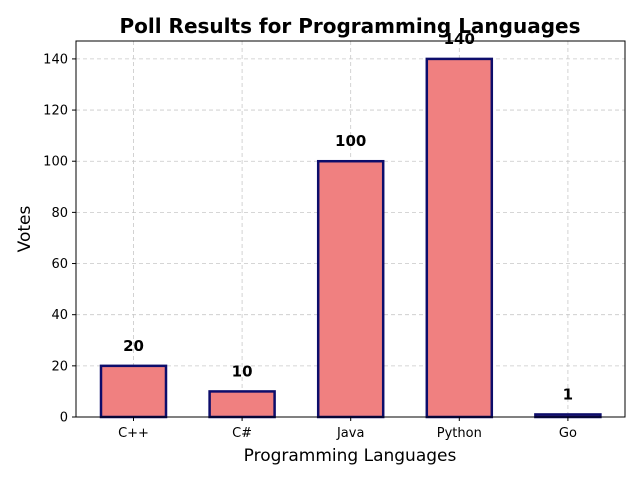 This screenshot has width=640, height=480. I want to click on x-tick-label: Go, so click(568, 433).